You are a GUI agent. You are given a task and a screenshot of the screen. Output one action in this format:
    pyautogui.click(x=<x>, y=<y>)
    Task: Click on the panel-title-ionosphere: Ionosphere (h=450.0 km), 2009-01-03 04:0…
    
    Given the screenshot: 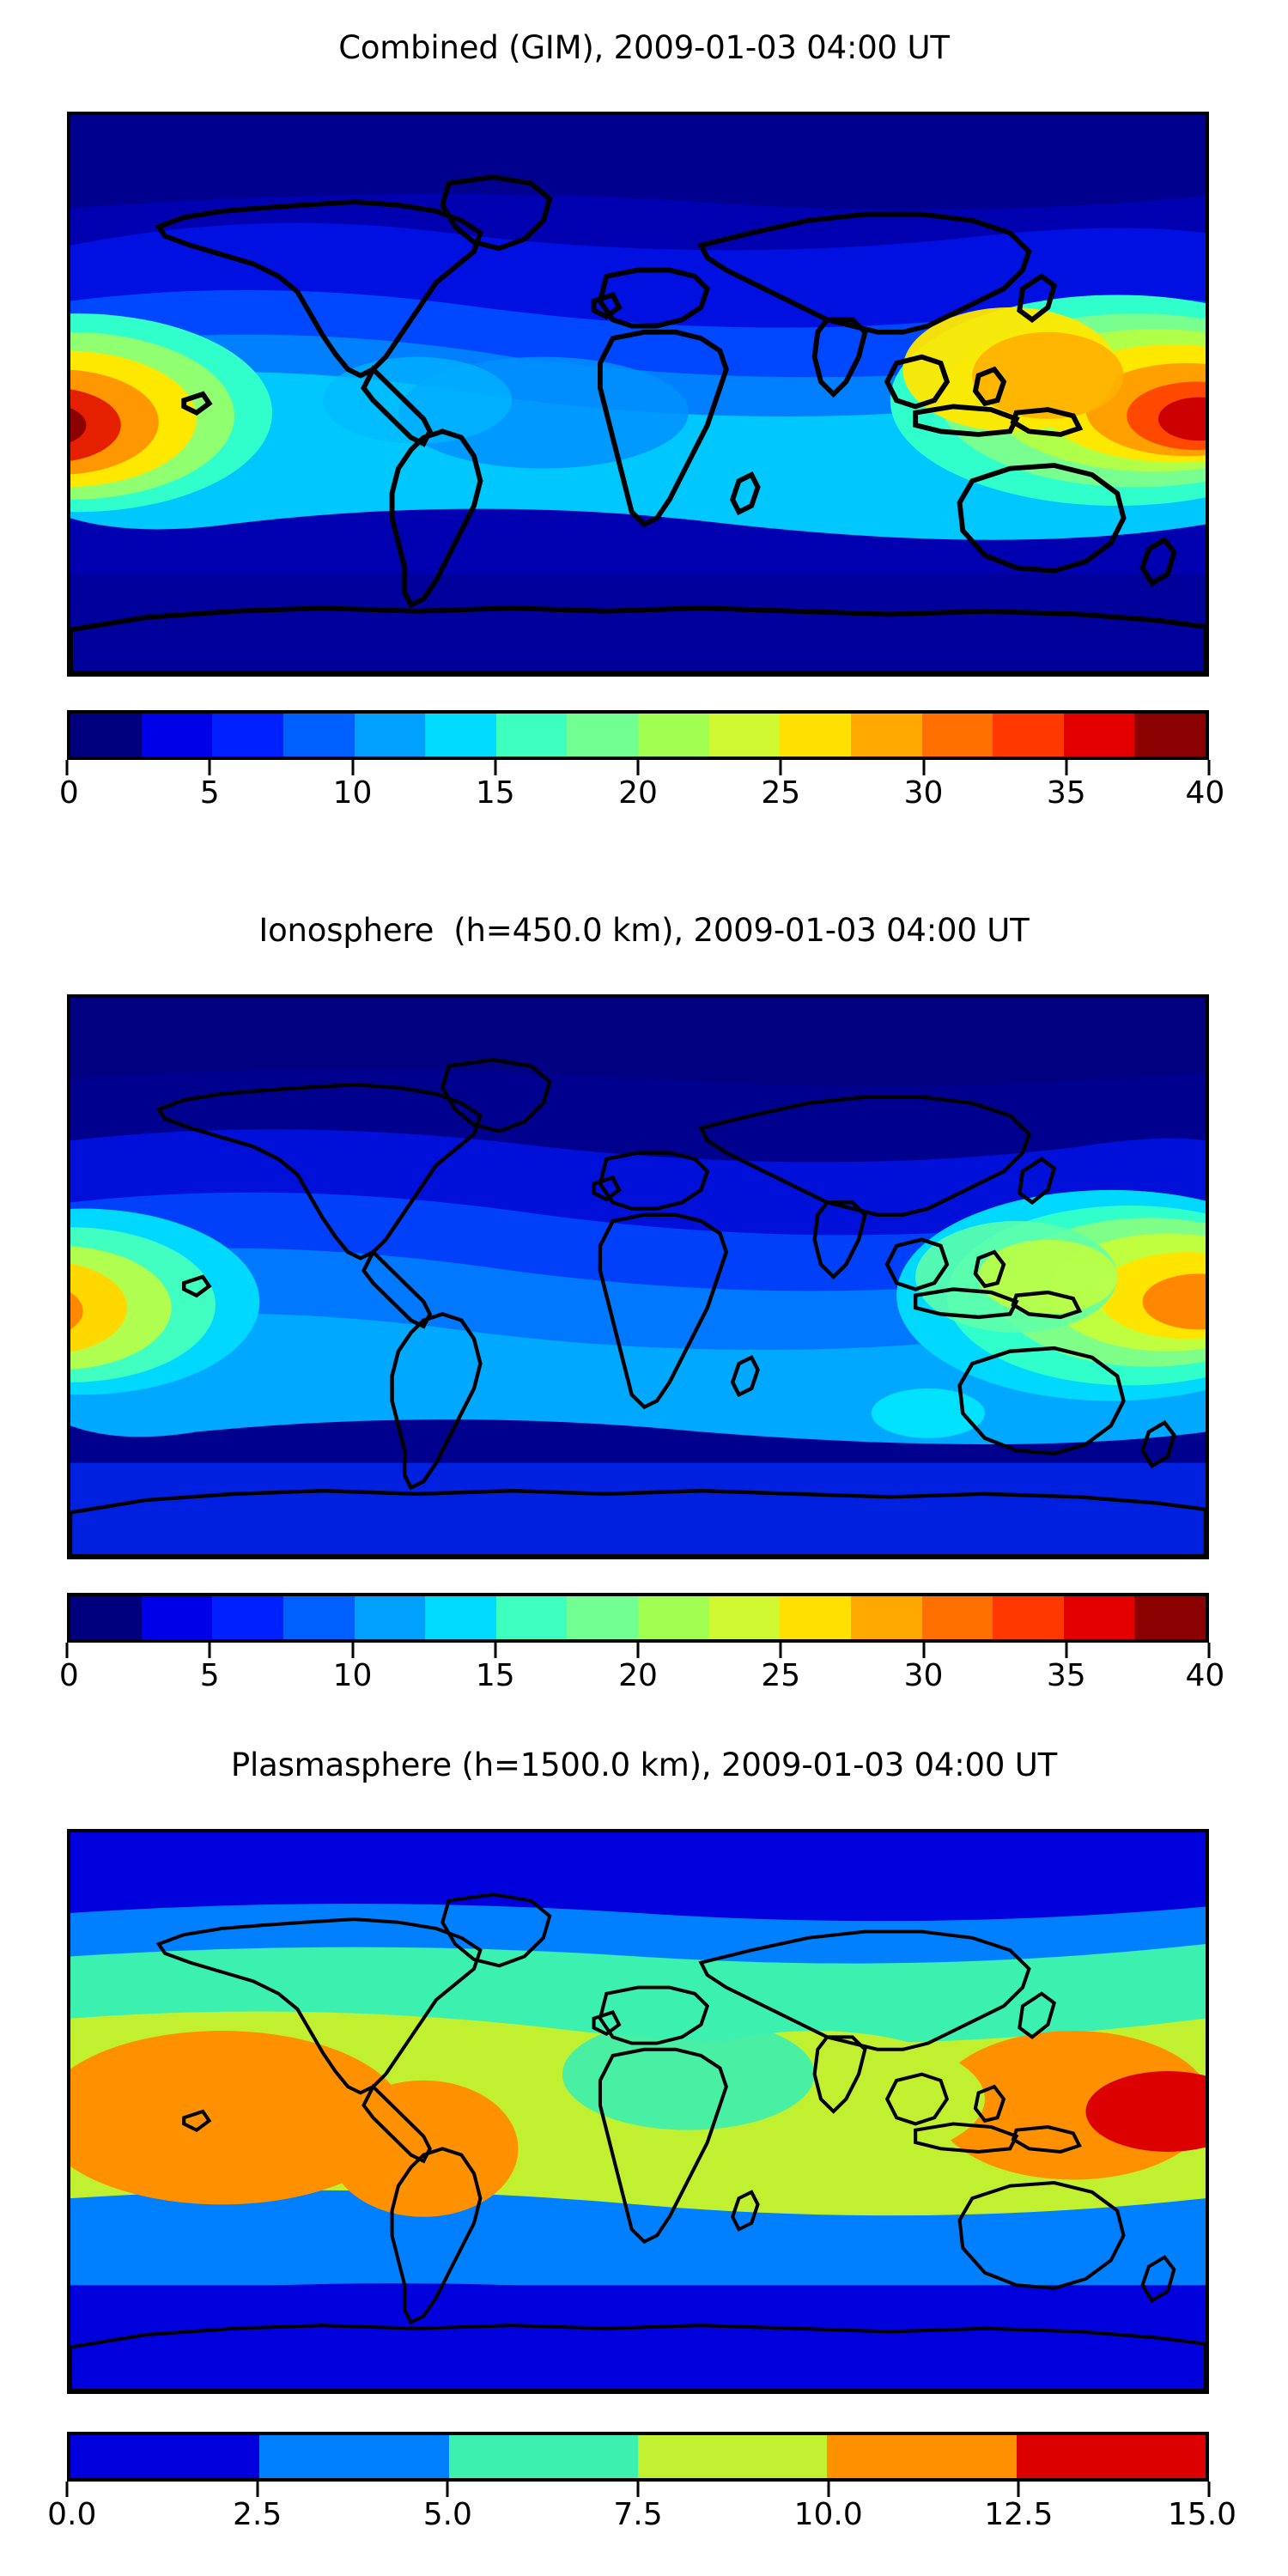 What is the action you would take?
    pyautogui.click(x=644, y=930)
    